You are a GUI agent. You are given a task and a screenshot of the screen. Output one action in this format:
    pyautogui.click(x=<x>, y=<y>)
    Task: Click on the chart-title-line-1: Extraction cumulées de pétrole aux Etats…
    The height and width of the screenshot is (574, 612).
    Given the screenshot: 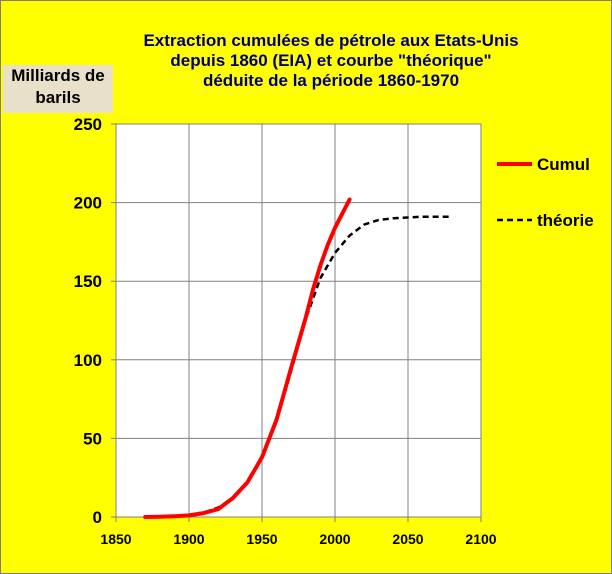 What is the action you would take?
    pyautogui.click(x=331, y=40)
    